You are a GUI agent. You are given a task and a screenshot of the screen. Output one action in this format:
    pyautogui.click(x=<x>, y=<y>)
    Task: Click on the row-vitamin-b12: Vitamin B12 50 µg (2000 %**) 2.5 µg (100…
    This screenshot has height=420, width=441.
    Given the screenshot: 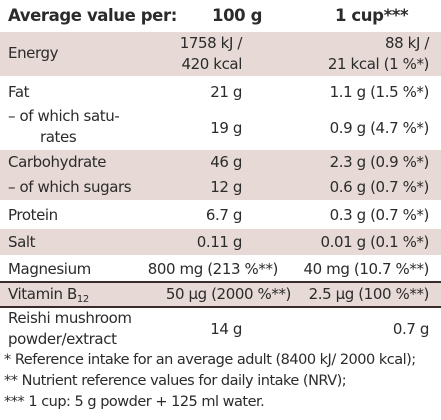 What is the action you would take?
    pyautogui.click(x=220, y=294)
    